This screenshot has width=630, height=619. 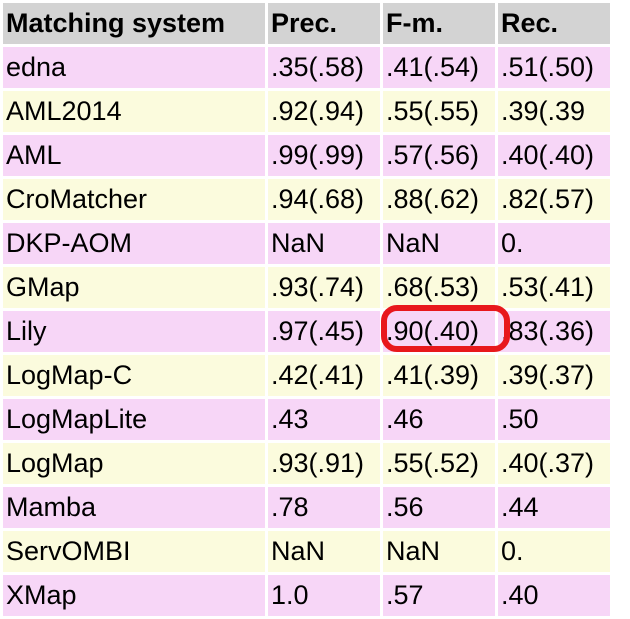 I want to click on cell-precision: .93(.91), so click(x=324, y=463).